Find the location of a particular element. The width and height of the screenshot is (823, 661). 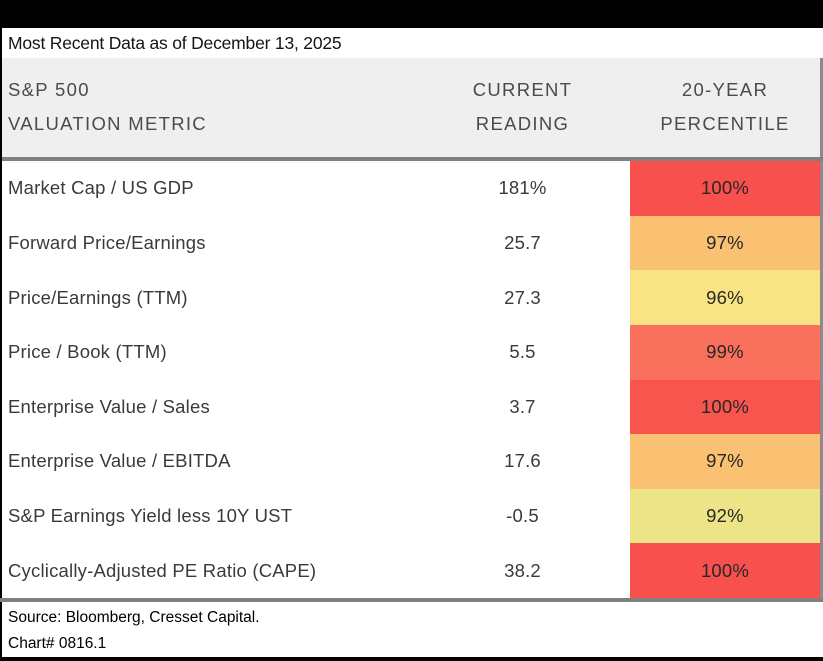

metric-label: Enterprise Value / Sales is located at coordinates (109, 406).